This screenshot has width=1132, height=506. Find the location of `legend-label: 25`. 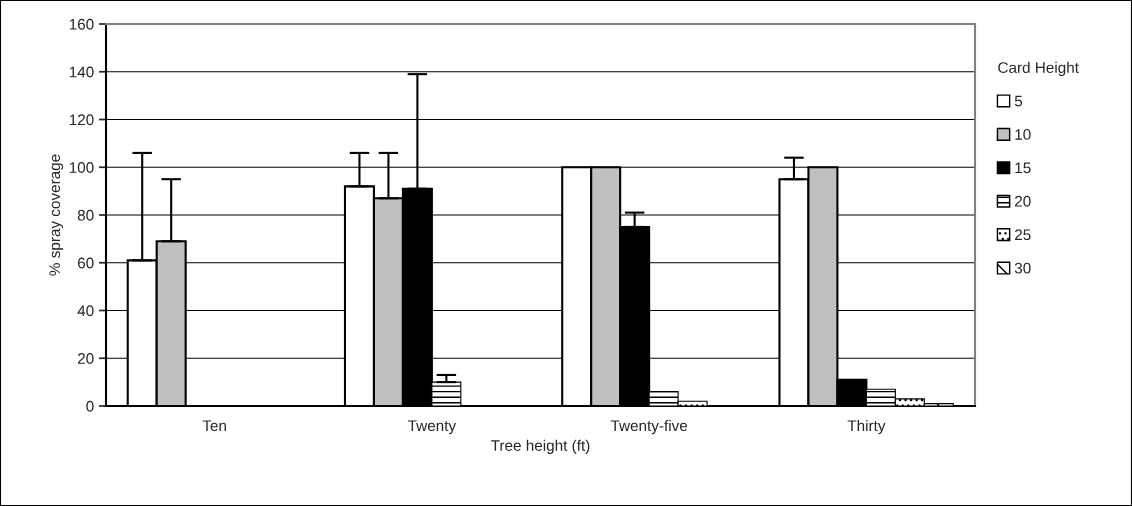

legend-label: 25 is located at coordinates (1023, 235).